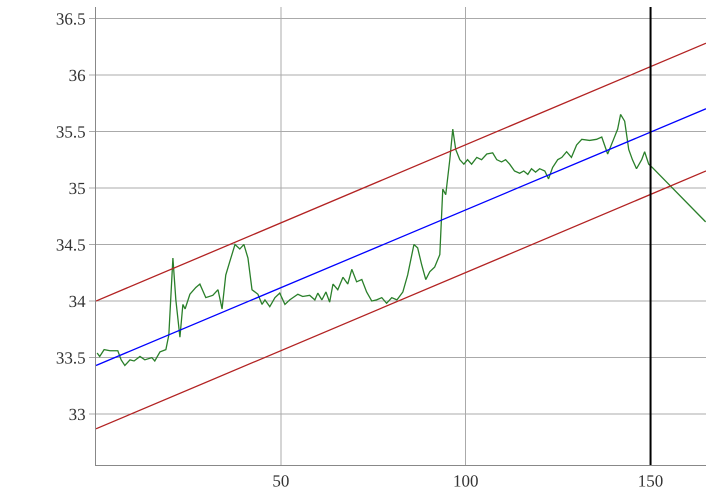  What do you see at coordinates (71, 132) in the screenshot?
I see `y-tick-label: 35.5` at bounding box center [71, 132].